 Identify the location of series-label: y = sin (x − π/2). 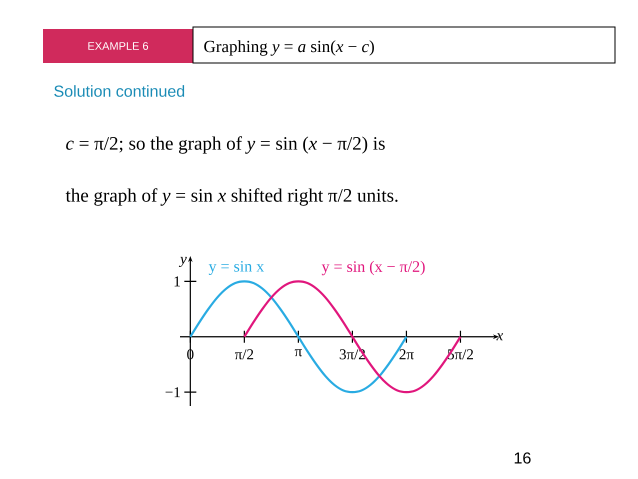
(373, 268).